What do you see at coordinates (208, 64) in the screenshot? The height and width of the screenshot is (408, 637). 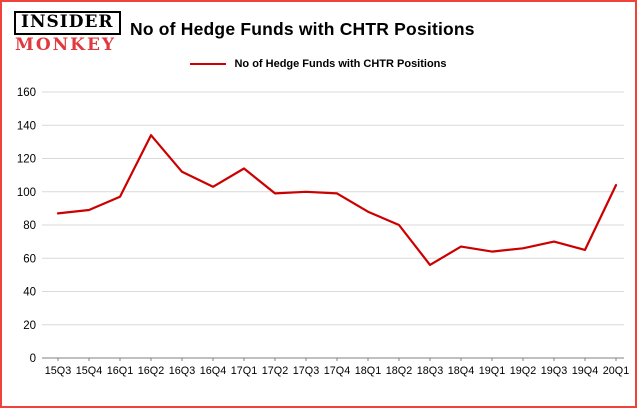 I see `legend-line-swatch` at bounding box center [208, 64].